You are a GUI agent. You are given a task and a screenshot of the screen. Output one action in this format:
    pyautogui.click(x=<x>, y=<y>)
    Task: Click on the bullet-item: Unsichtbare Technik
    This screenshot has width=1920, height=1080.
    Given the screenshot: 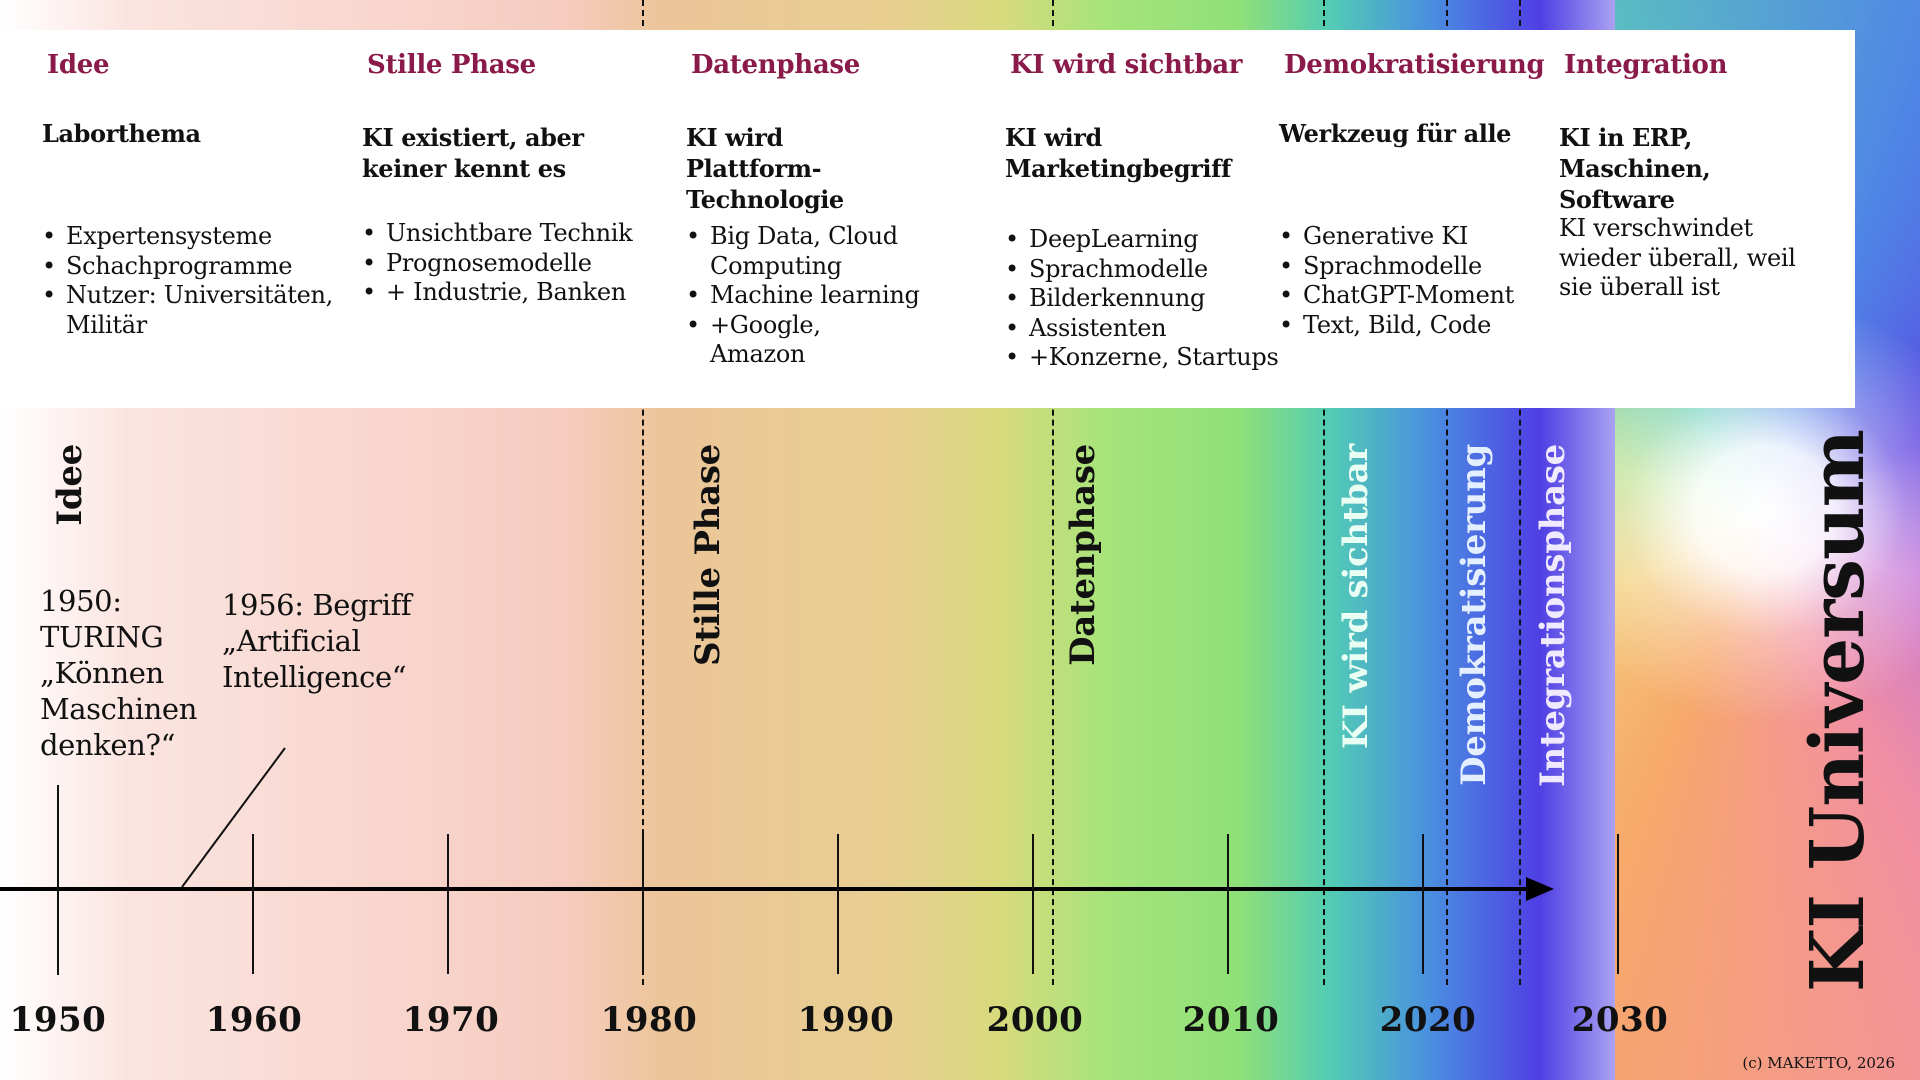 What is the action you would take?
    pyautogui.click(x=519, y=234)
    